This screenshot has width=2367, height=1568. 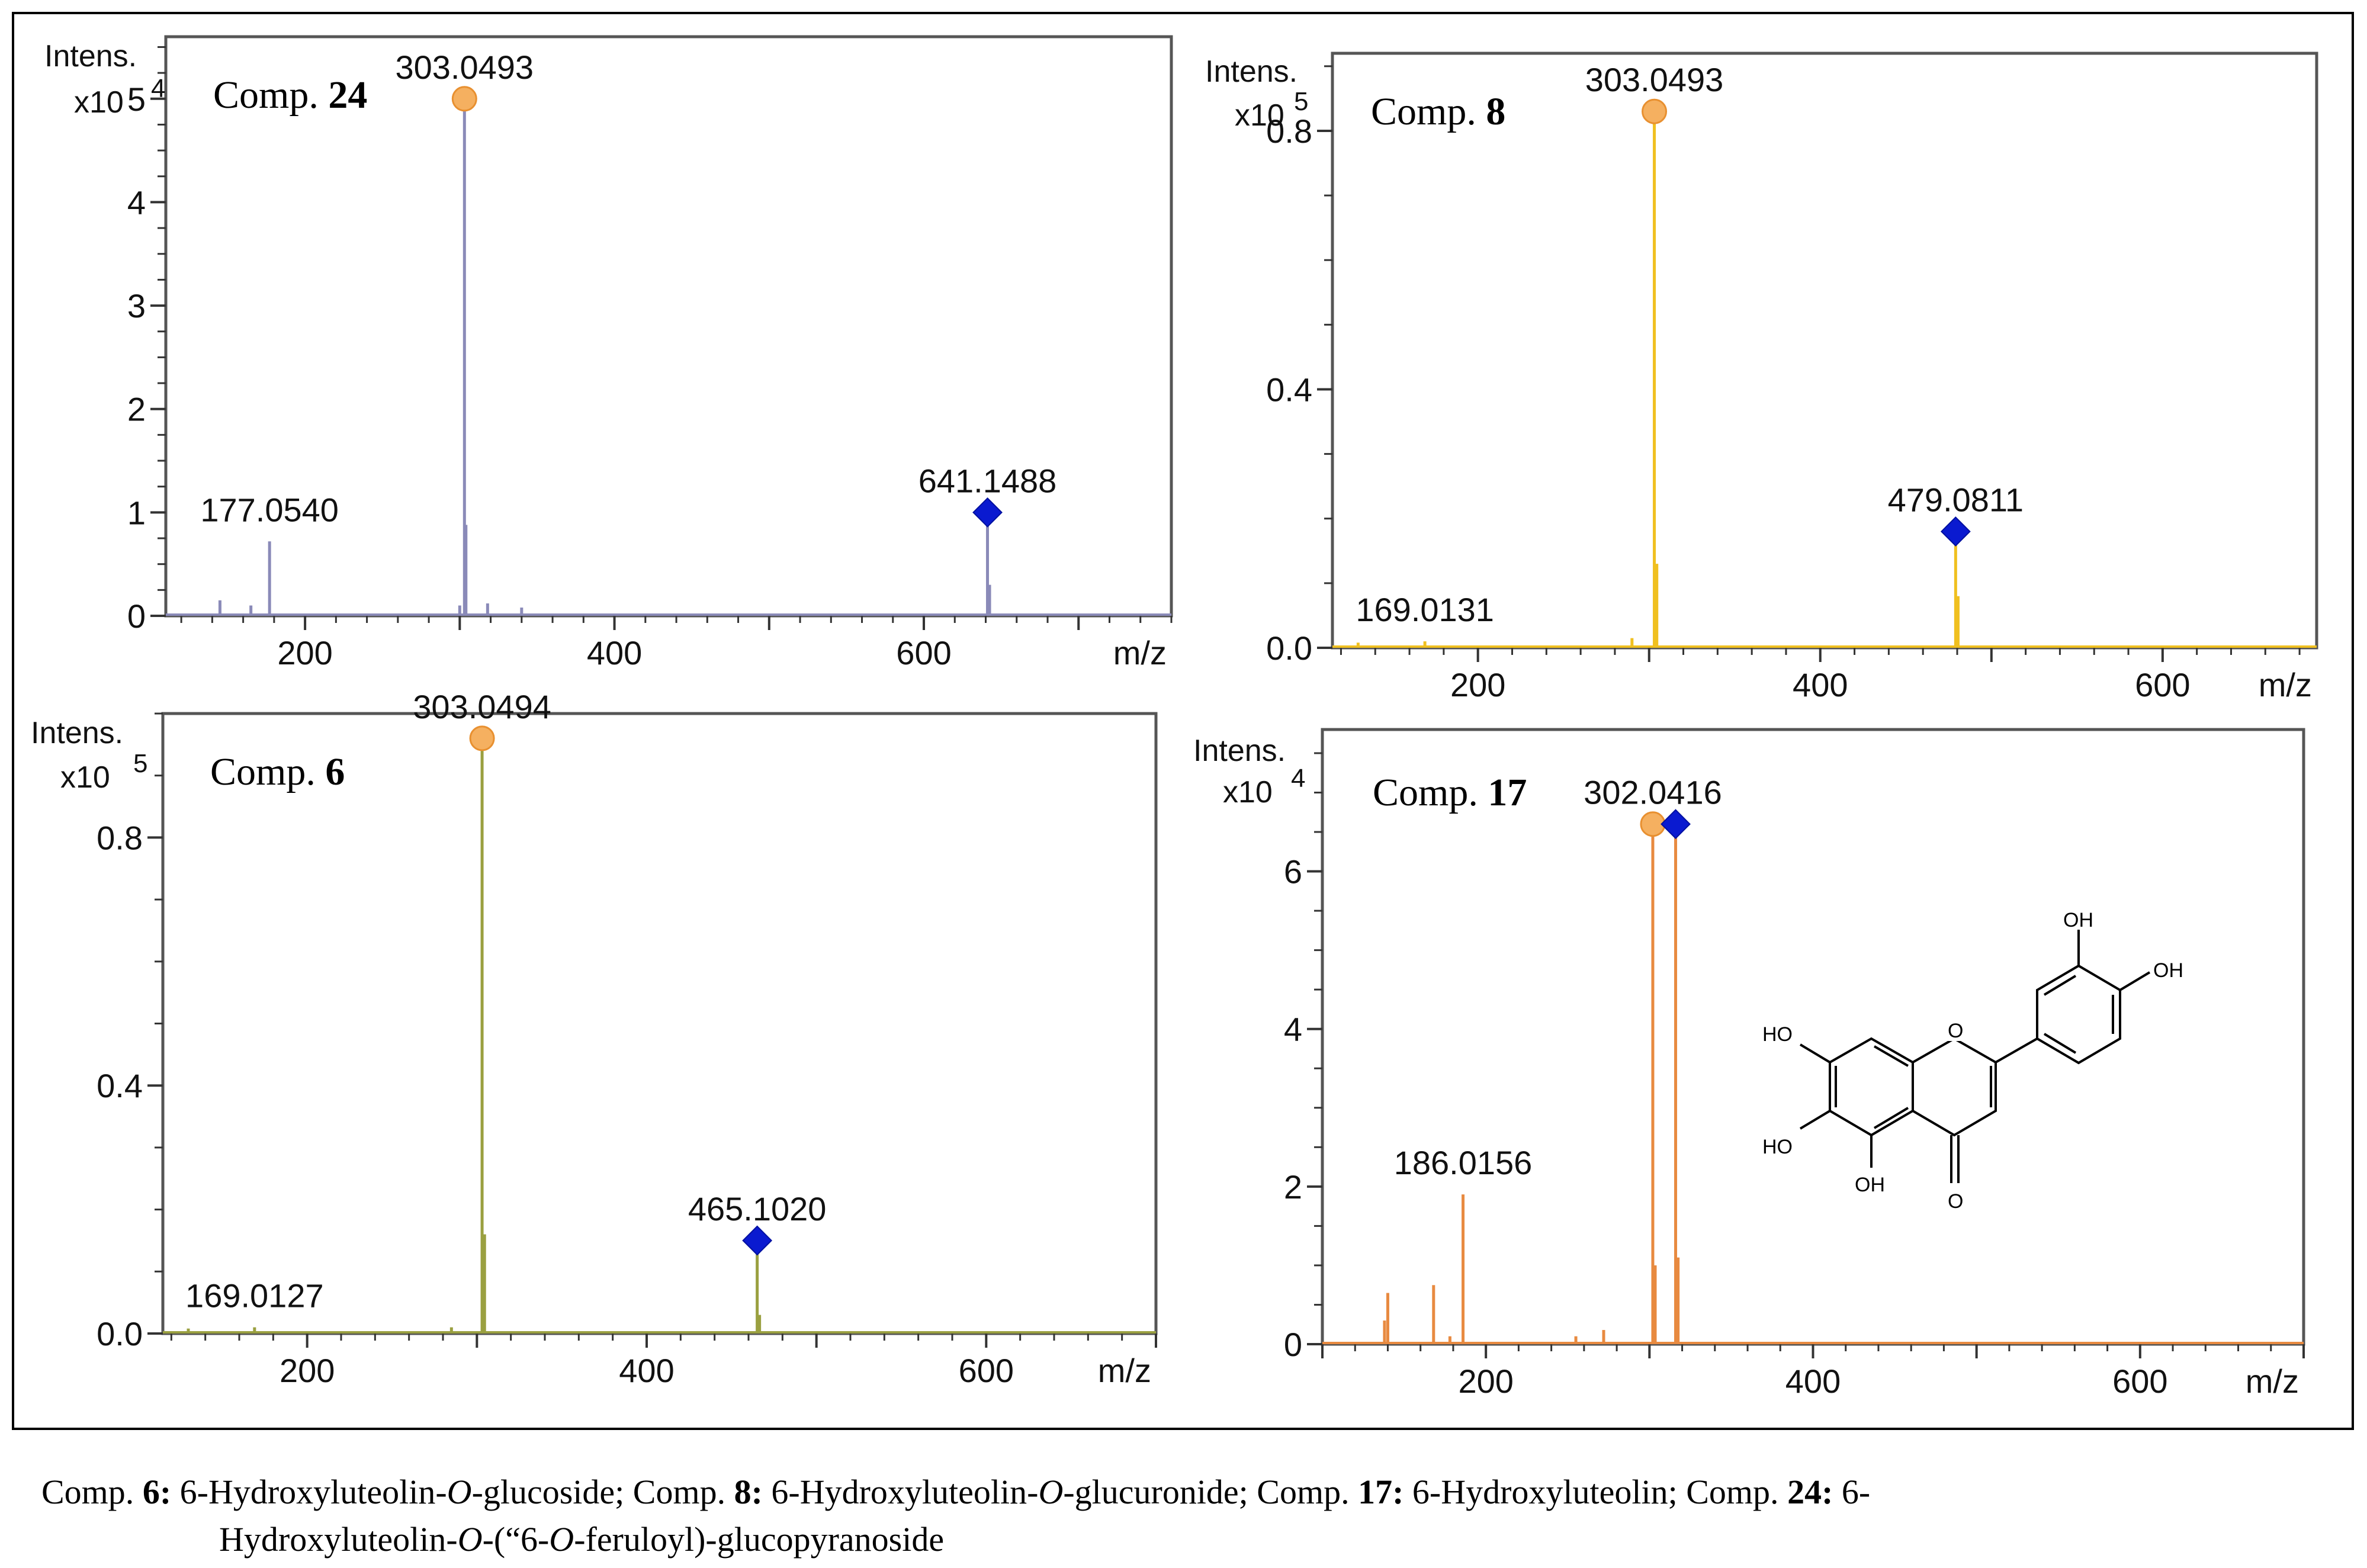 I want to click on y-tick-label: 5, so click(x=136, y=99).